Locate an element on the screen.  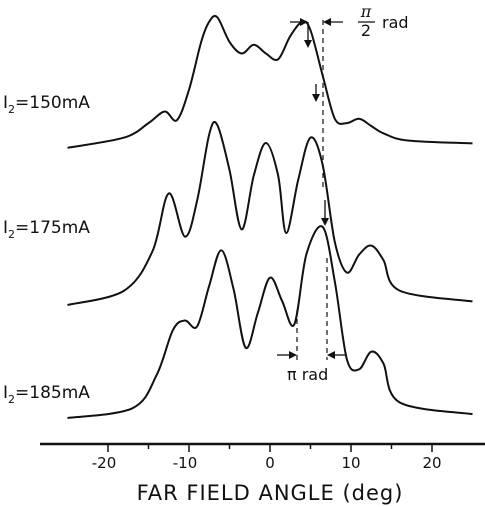
series-label-175ma: I2=175mA is located at coordinates (46, 229).